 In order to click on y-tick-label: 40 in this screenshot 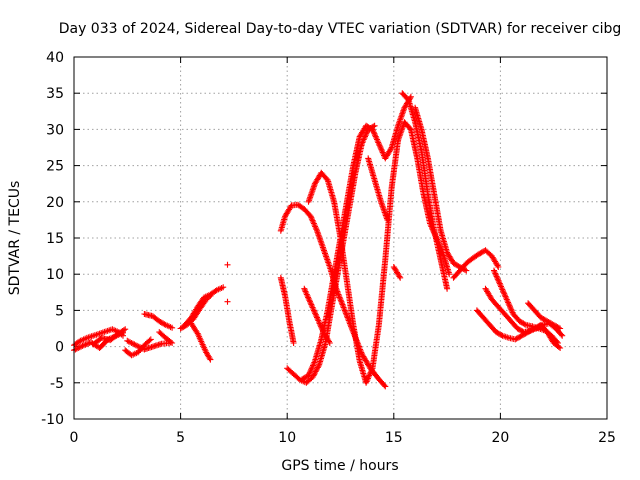, I will do `click(55, 58)`.